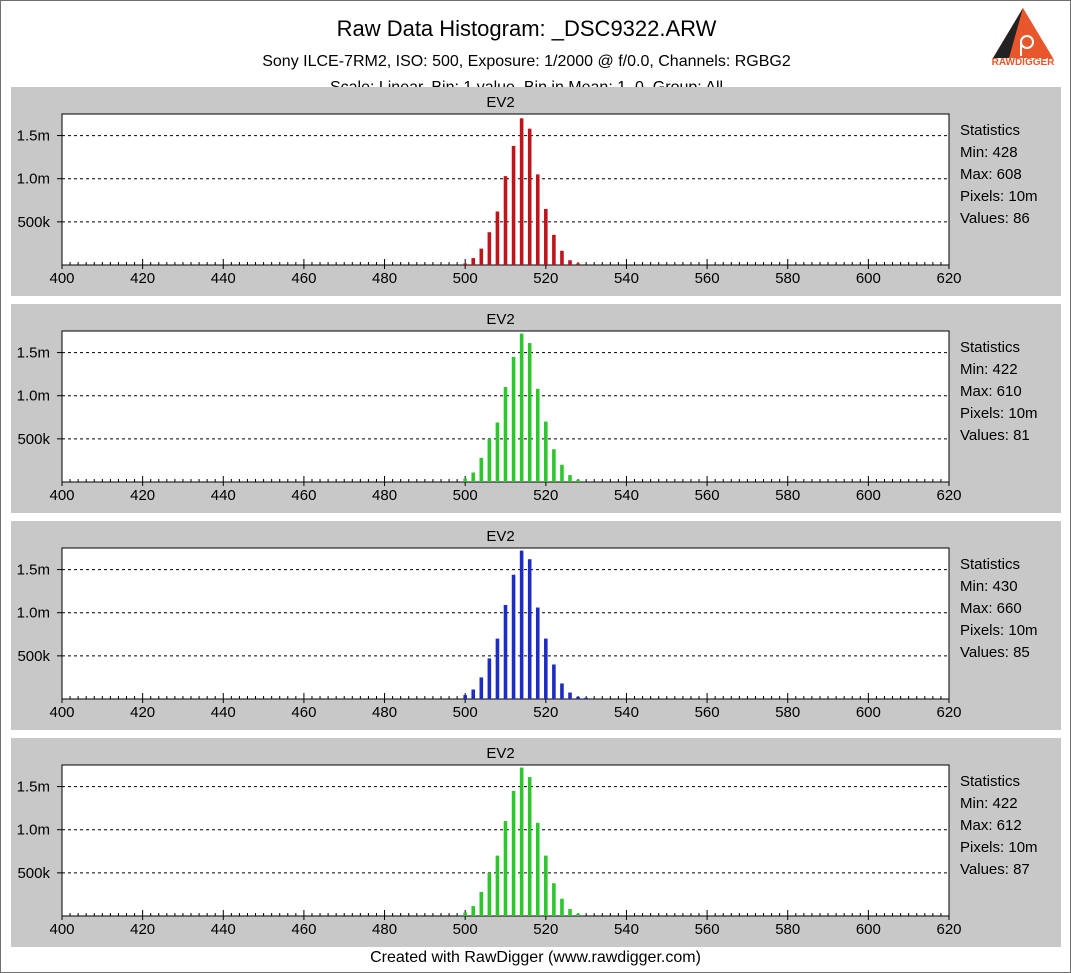 This screenshot has width=1071, height=973. I want to click on stats-values: Values: 87, so click(995, 869).